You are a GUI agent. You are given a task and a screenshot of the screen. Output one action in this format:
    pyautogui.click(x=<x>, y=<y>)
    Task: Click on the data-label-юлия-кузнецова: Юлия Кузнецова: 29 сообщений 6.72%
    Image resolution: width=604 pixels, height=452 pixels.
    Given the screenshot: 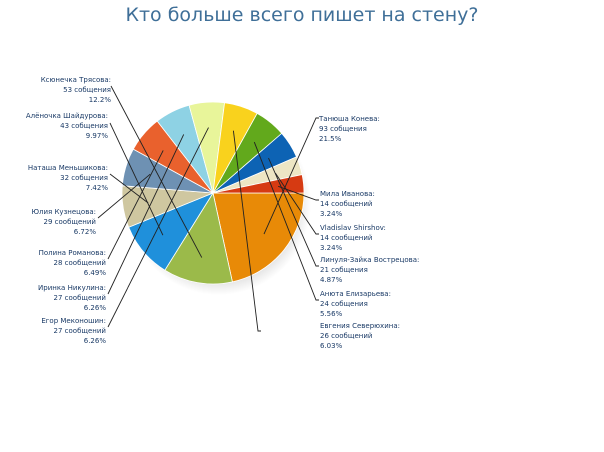 What is the action you would take?
    pyautogui.click(x=63, y=222)
    